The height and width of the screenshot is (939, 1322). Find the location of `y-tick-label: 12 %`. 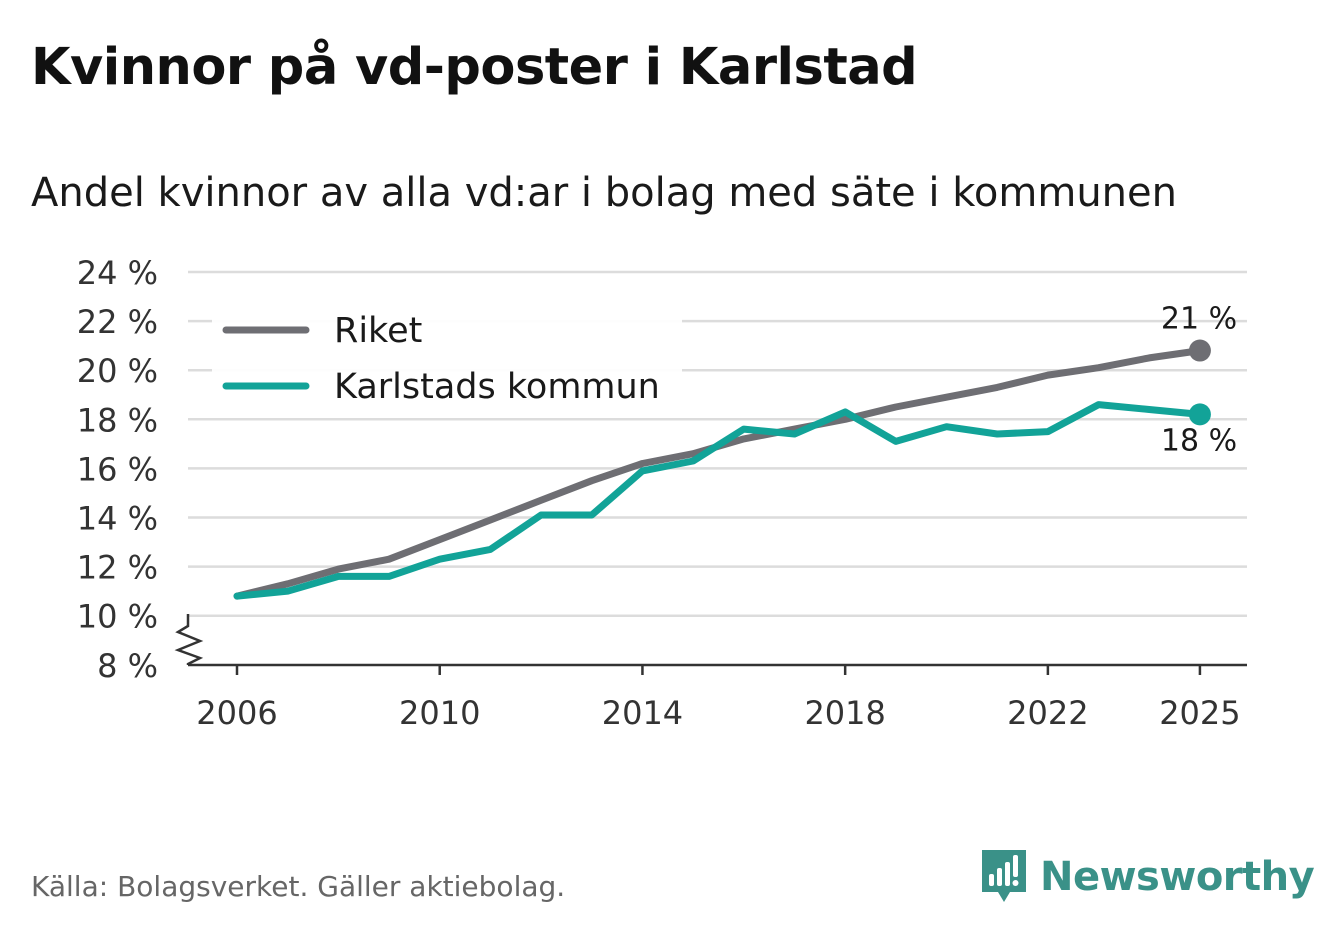

y-tick-label: 12 % is located at coordinates (117, 568).